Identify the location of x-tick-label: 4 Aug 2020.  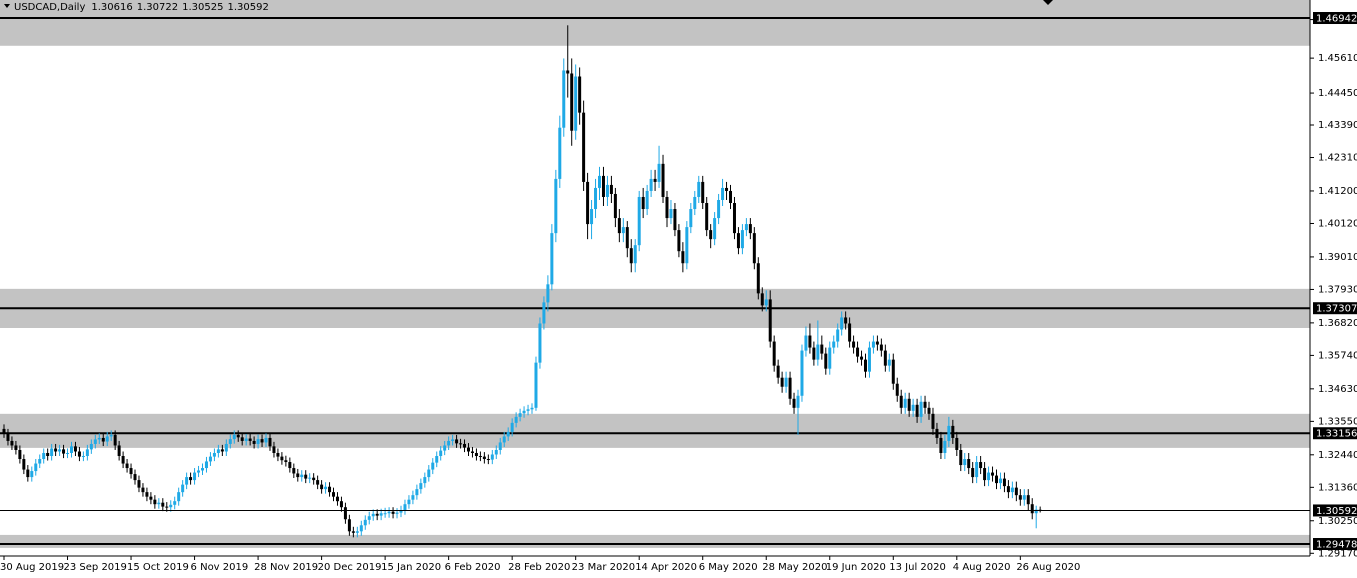
(982, 567).